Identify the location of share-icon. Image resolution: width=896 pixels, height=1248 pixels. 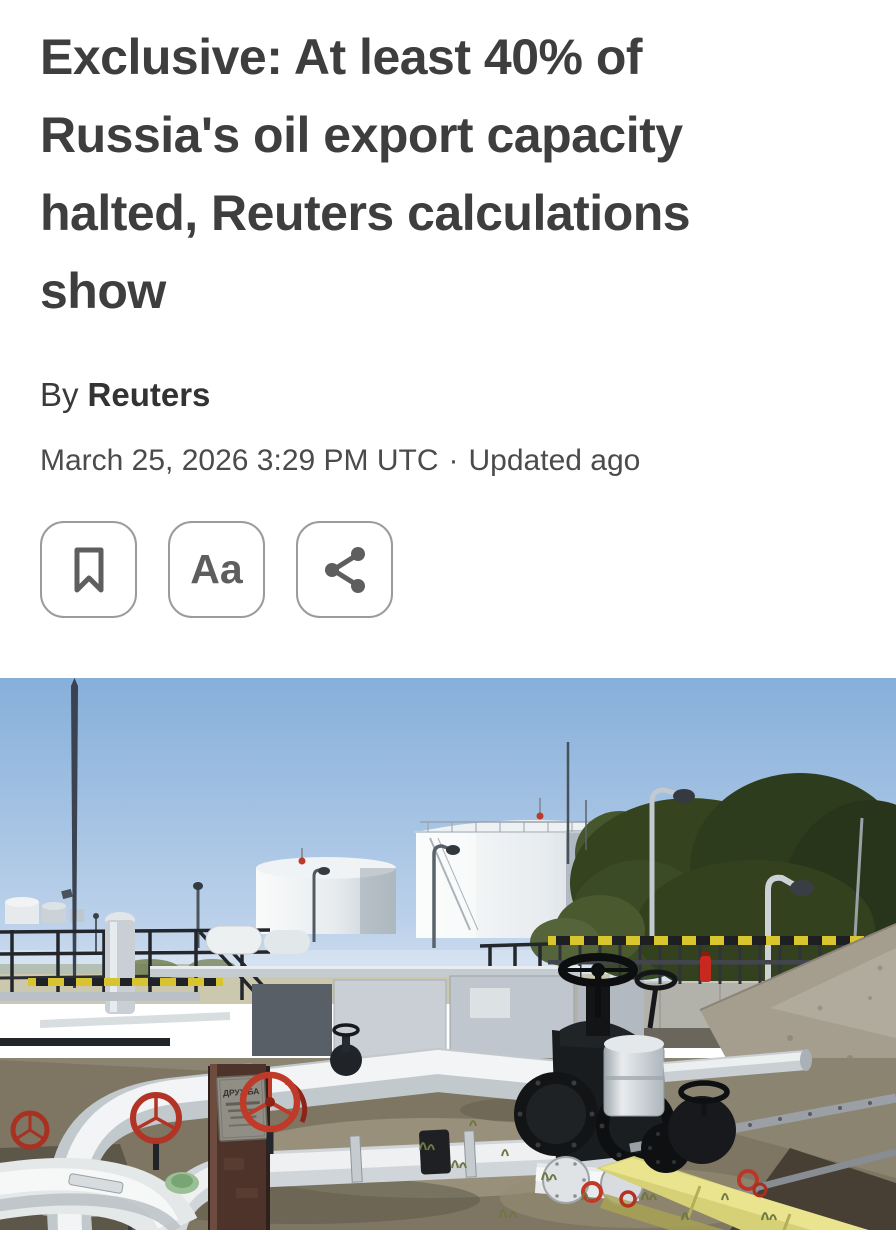
(344, 569).